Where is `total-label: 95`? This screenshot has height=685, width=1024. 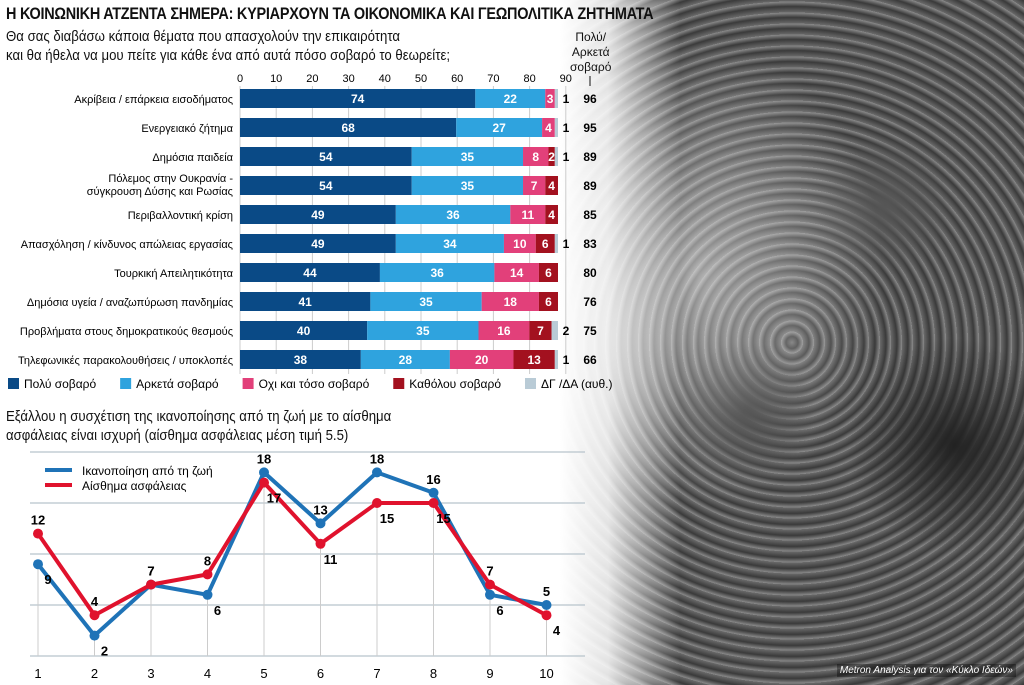 total-label: 95 is located at coordinates (590, 128).